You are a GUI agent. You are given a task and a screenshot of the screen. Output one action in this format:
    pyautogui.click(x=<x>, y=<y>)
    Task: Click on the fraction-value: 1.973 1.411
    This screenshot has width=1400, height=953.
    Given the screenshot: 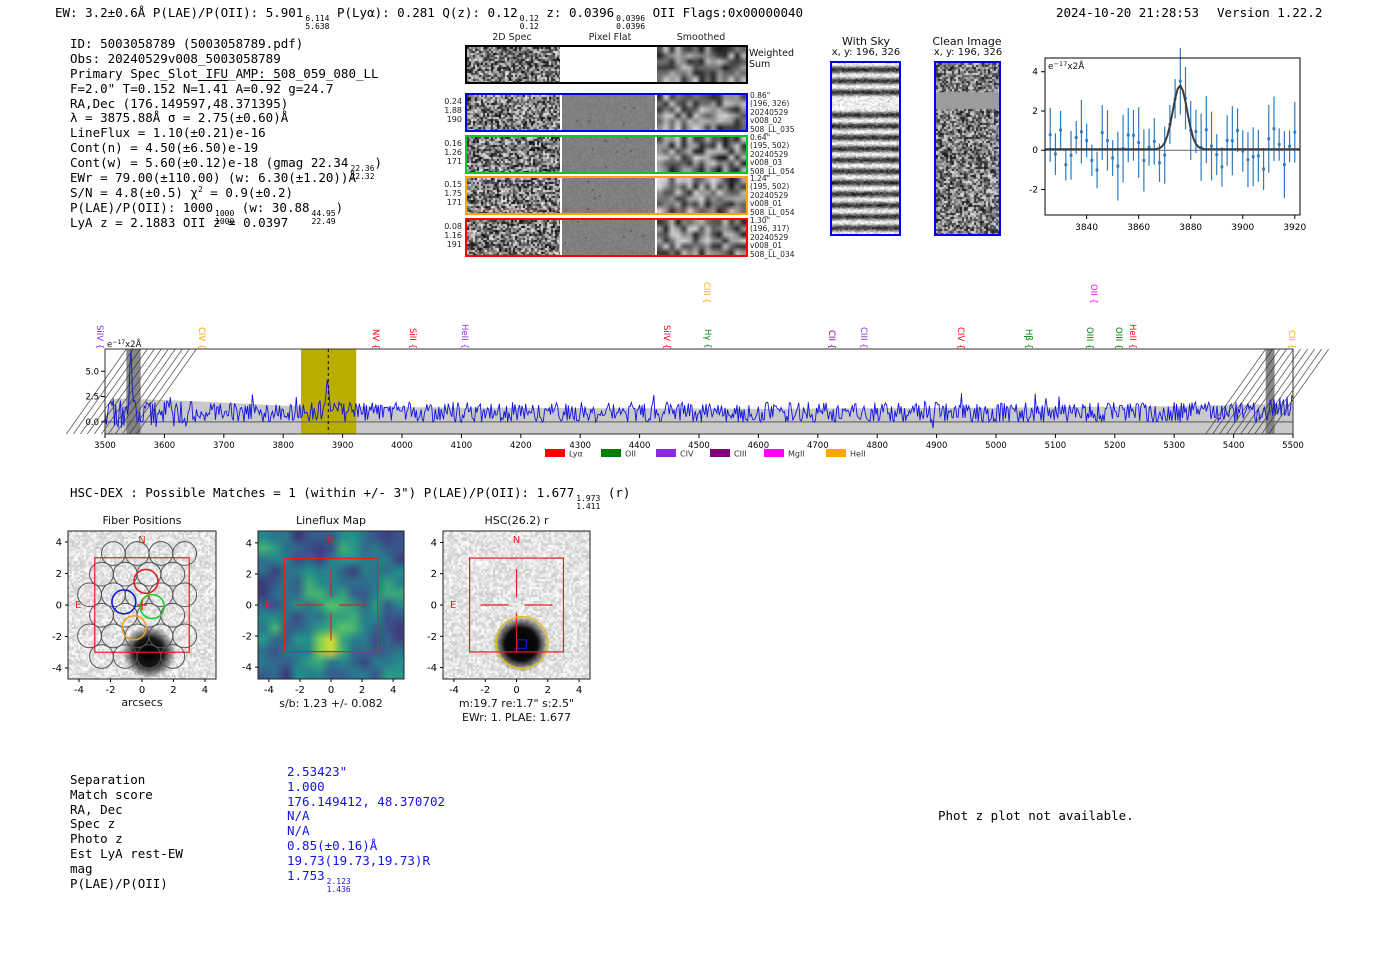 What is the action you would take?
    pyautogui.click(x=588, y=502)
    